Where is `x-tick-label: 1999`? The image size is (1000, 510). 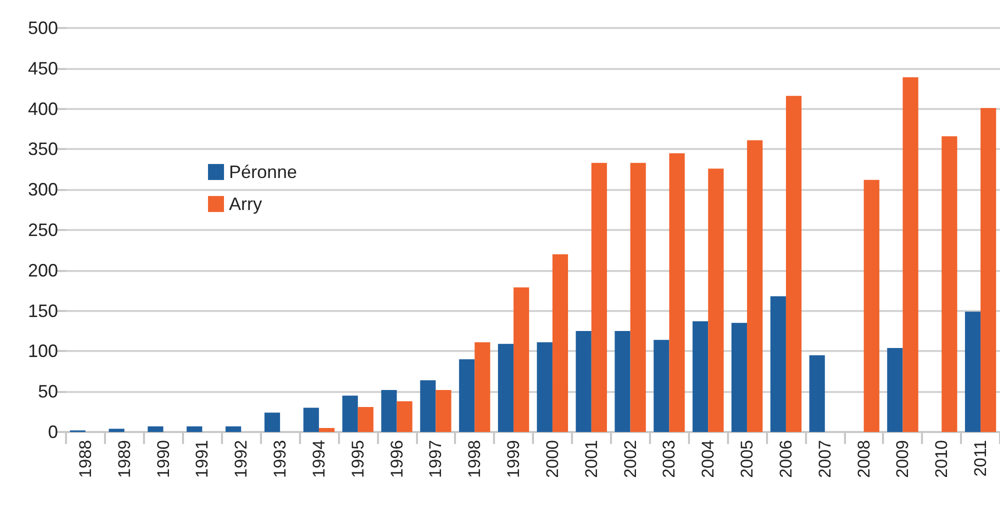 x-tick-label: 1999 is located at coordinates (514, 459).